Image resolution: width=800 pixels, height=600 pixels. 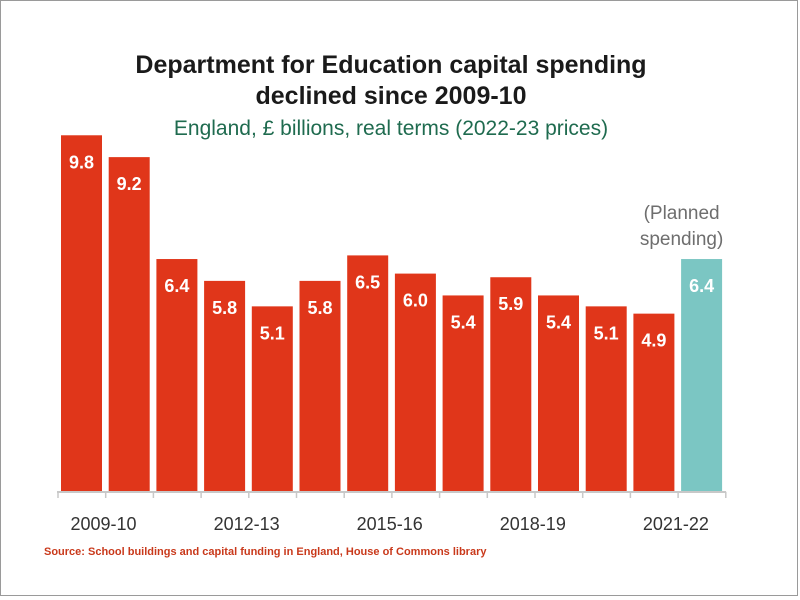 I want to click on bar-value-label: 9.8, so click(x=81, y=162).